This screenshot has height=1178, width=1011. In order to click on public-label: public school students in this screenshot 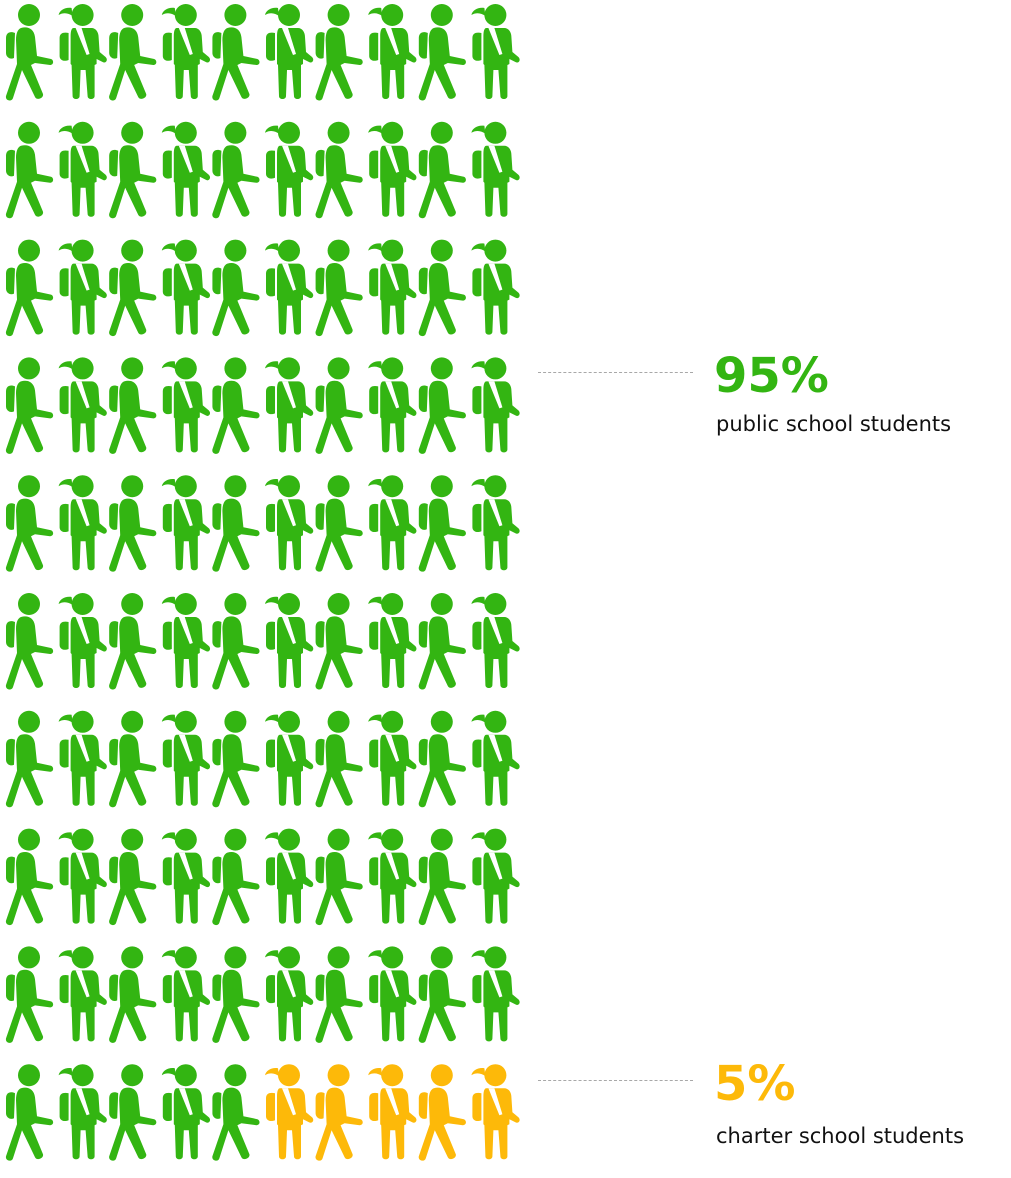, I will do `click(834, 424)`.